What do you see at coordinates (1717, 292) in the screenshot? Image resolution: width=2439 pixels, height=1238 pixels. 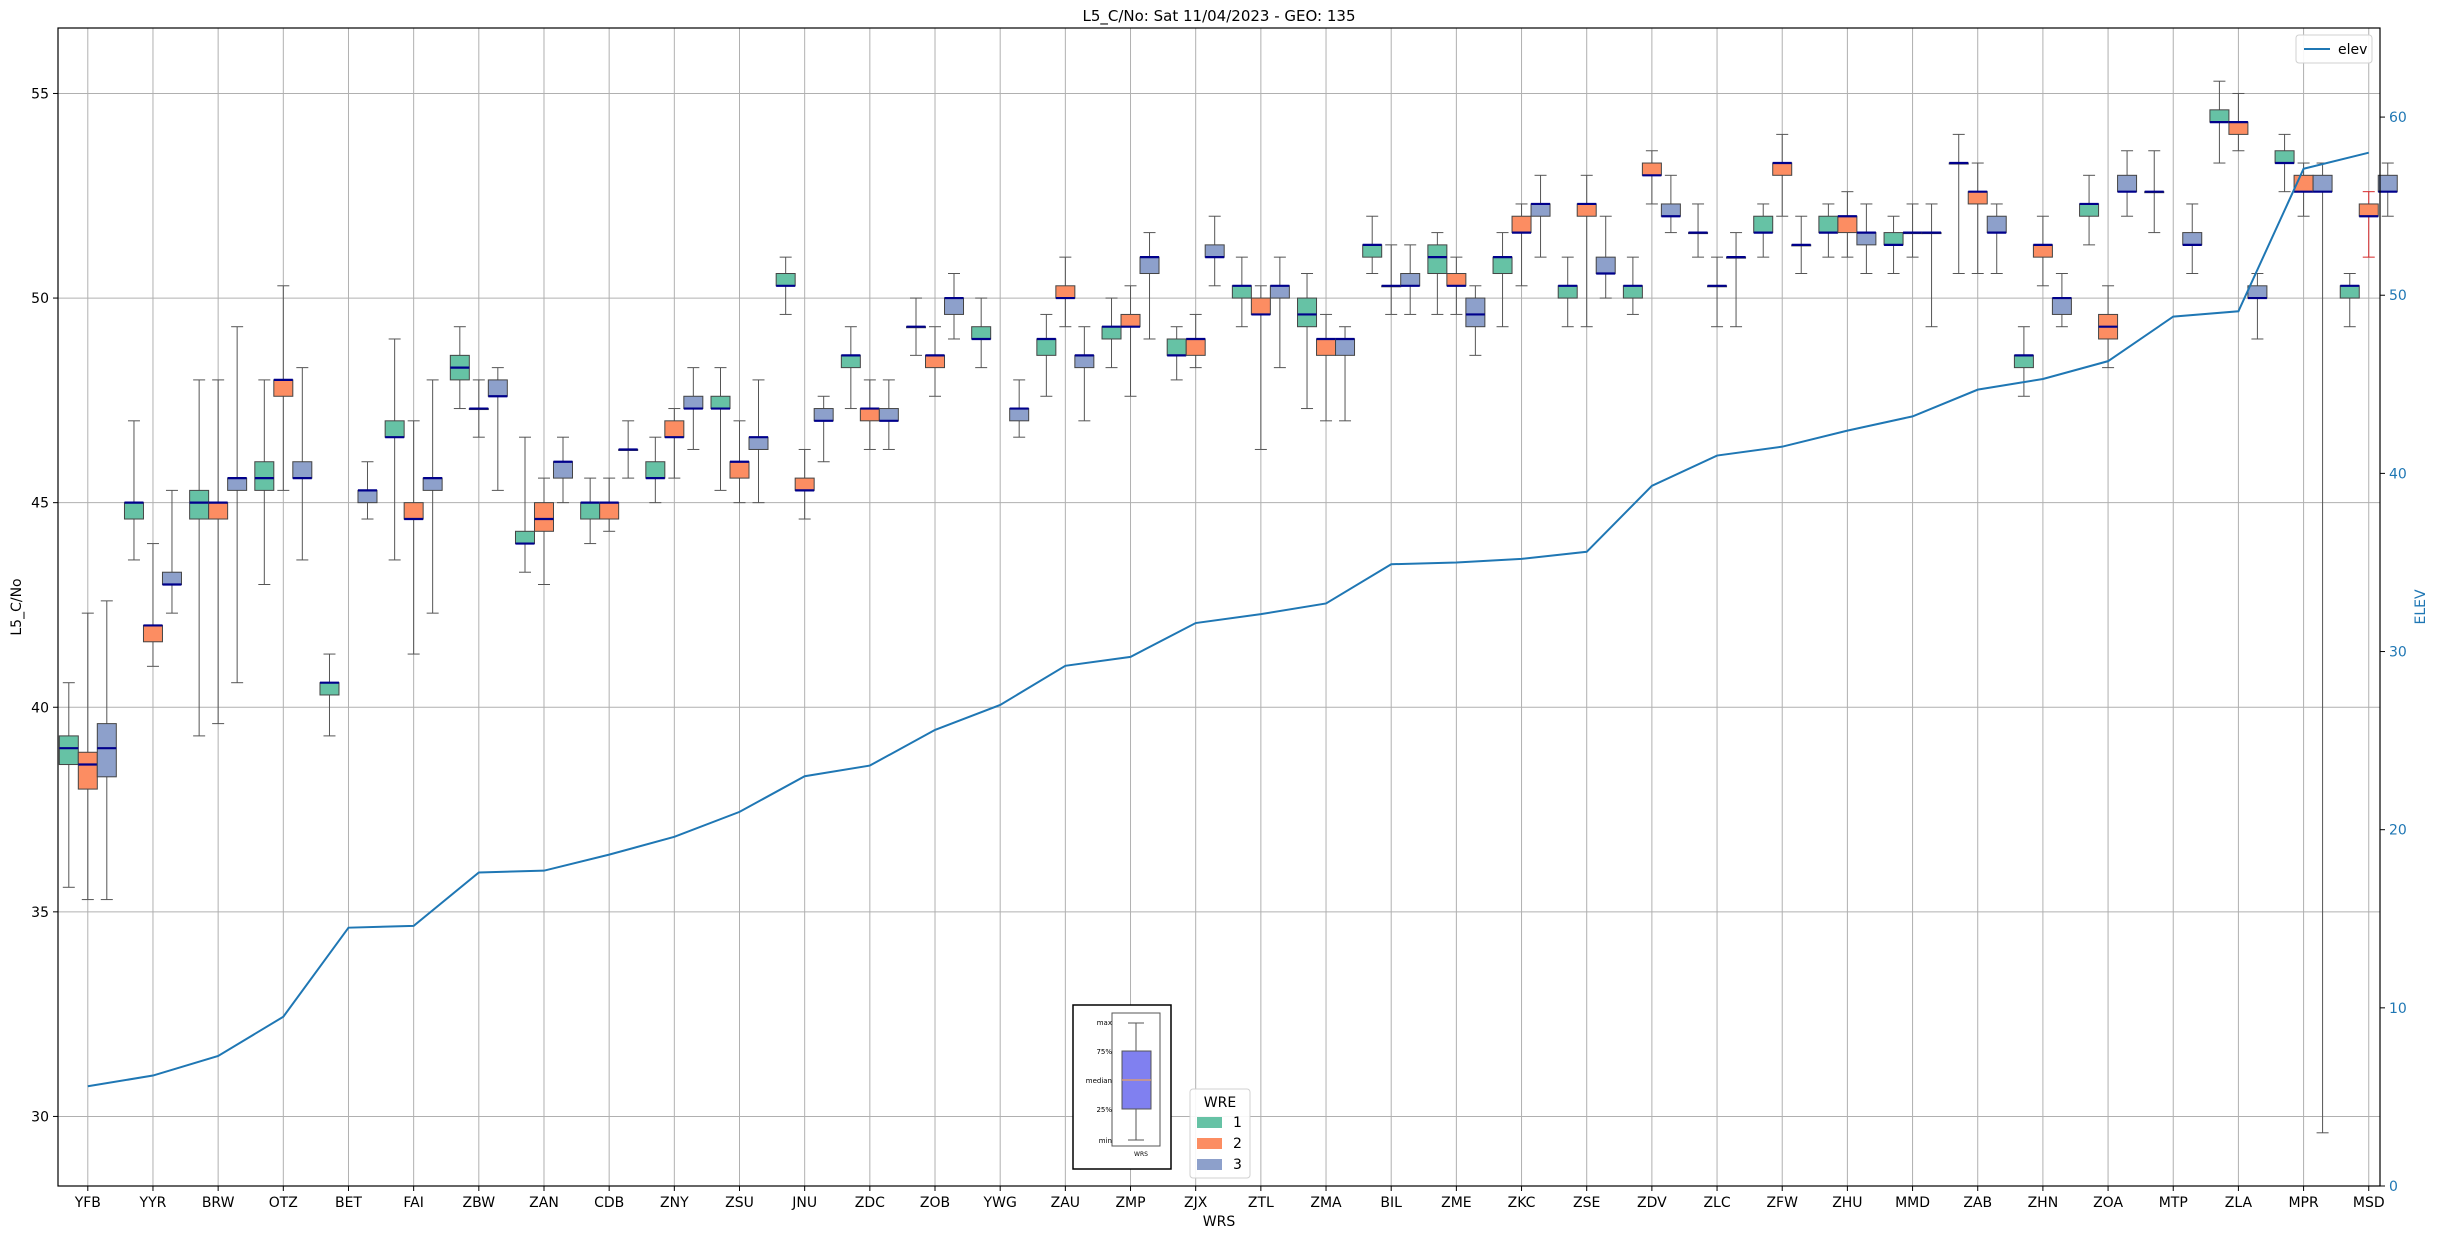 I see `box-wre2-zlc` at bounding box center [1717, 292].